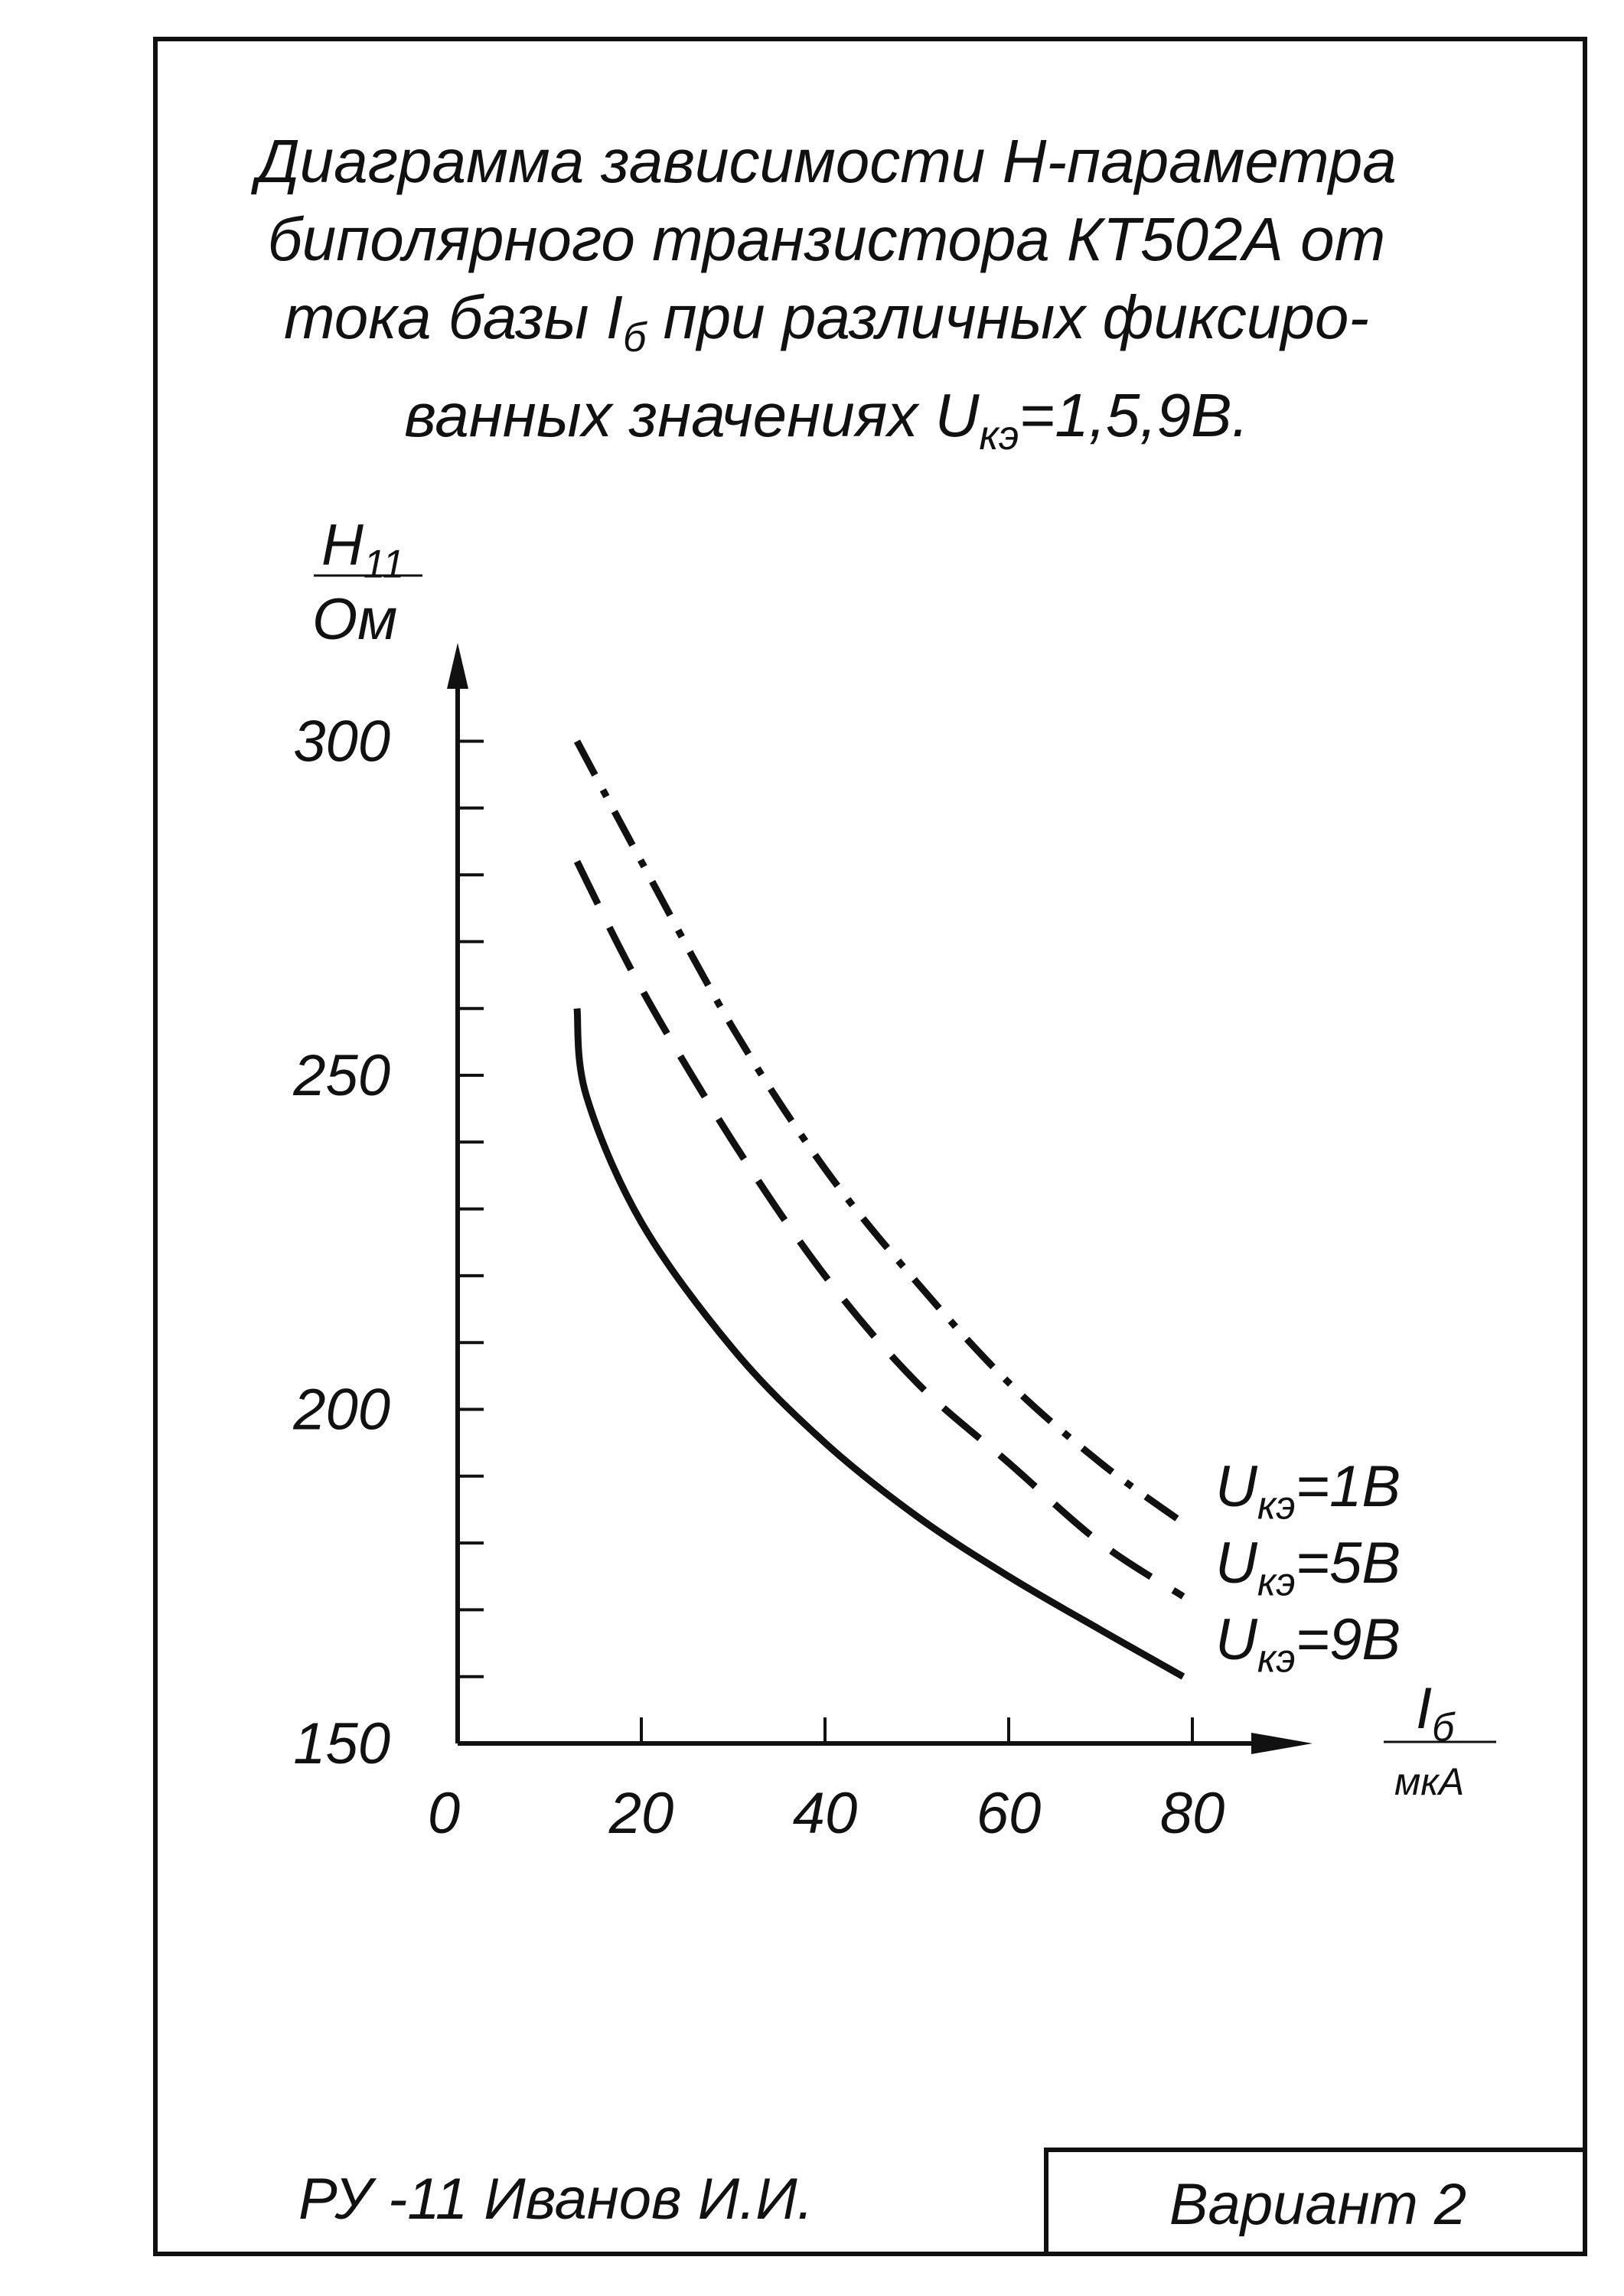 The image size is (1624, 2296). I want to click on variant-label: Вариант 2, so click(1318, 2204).